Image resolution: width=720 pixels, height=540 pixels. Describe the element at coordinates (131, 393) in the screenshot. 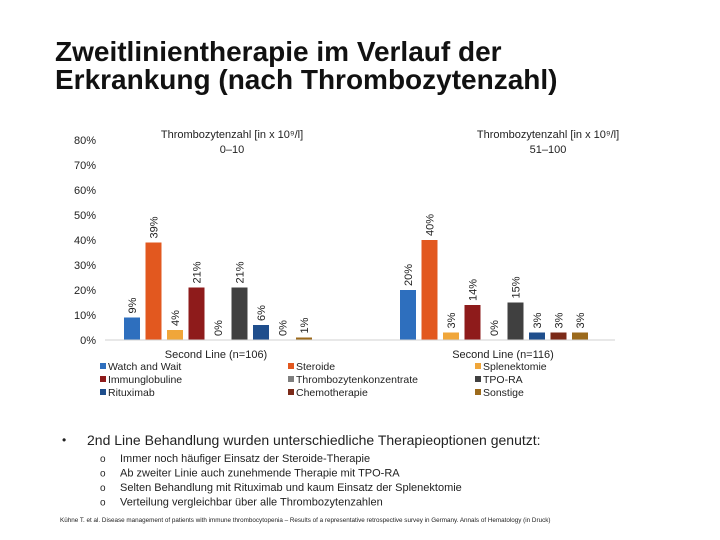

I see `legend-label: Rituximab` at that location.